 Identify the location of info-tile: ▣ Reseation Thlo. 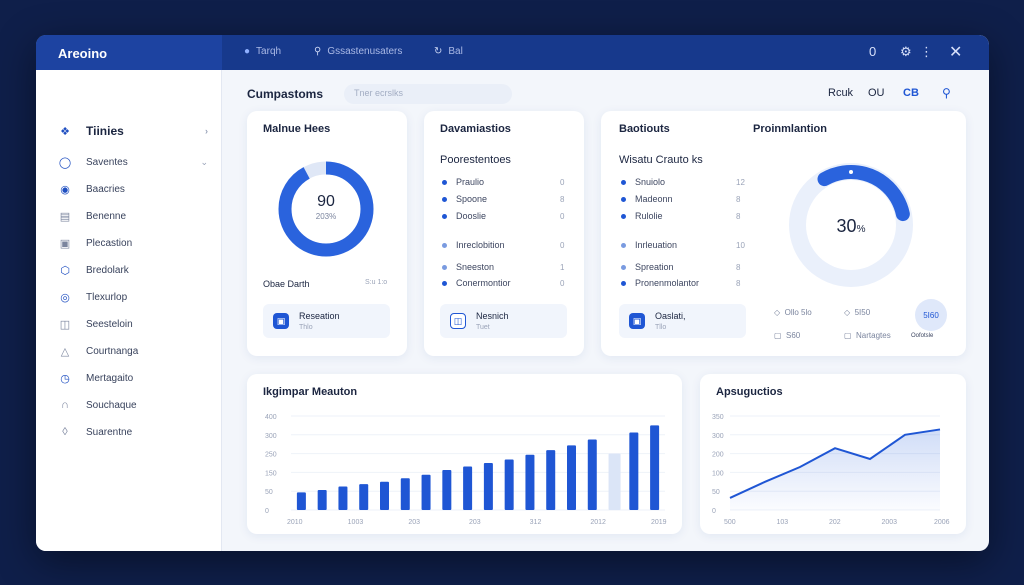
(326, 321).